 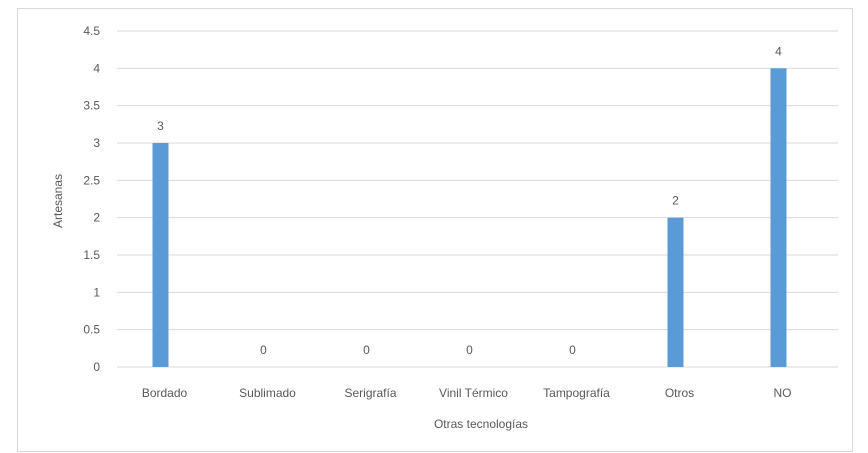 I want to click on data-label: 4, so click(x=778, y=51).